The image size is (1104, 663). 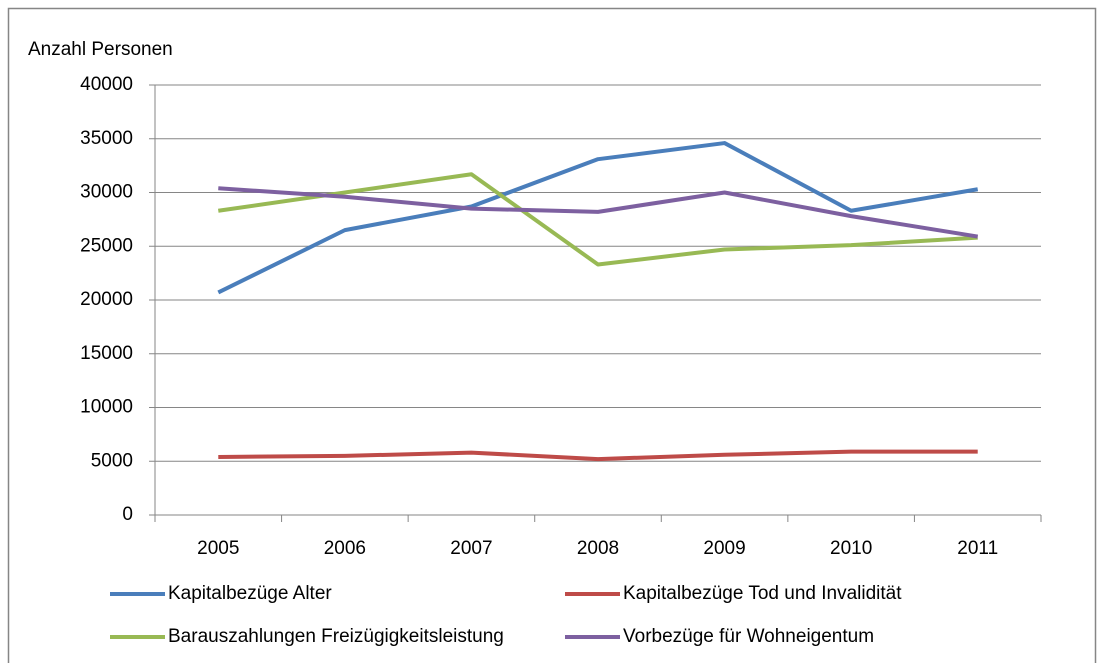 I want to click on y-tick-label: 15000, so click(x=106, y=353).